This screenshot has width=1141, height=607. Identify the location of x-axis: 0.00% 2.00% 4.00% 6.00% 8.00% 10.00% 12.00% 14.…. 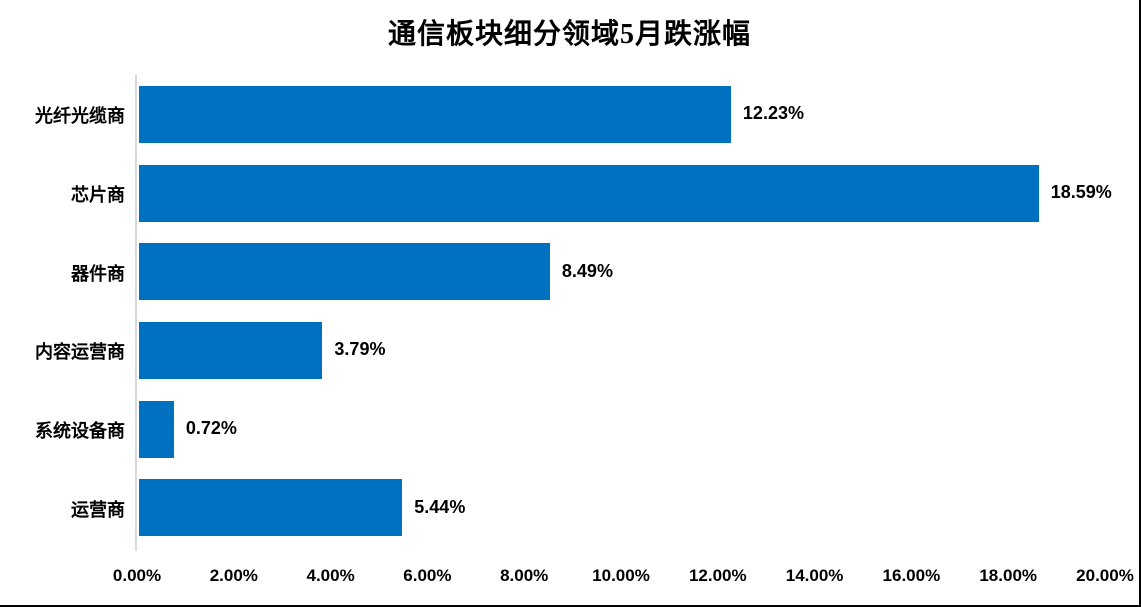
(623, 578).